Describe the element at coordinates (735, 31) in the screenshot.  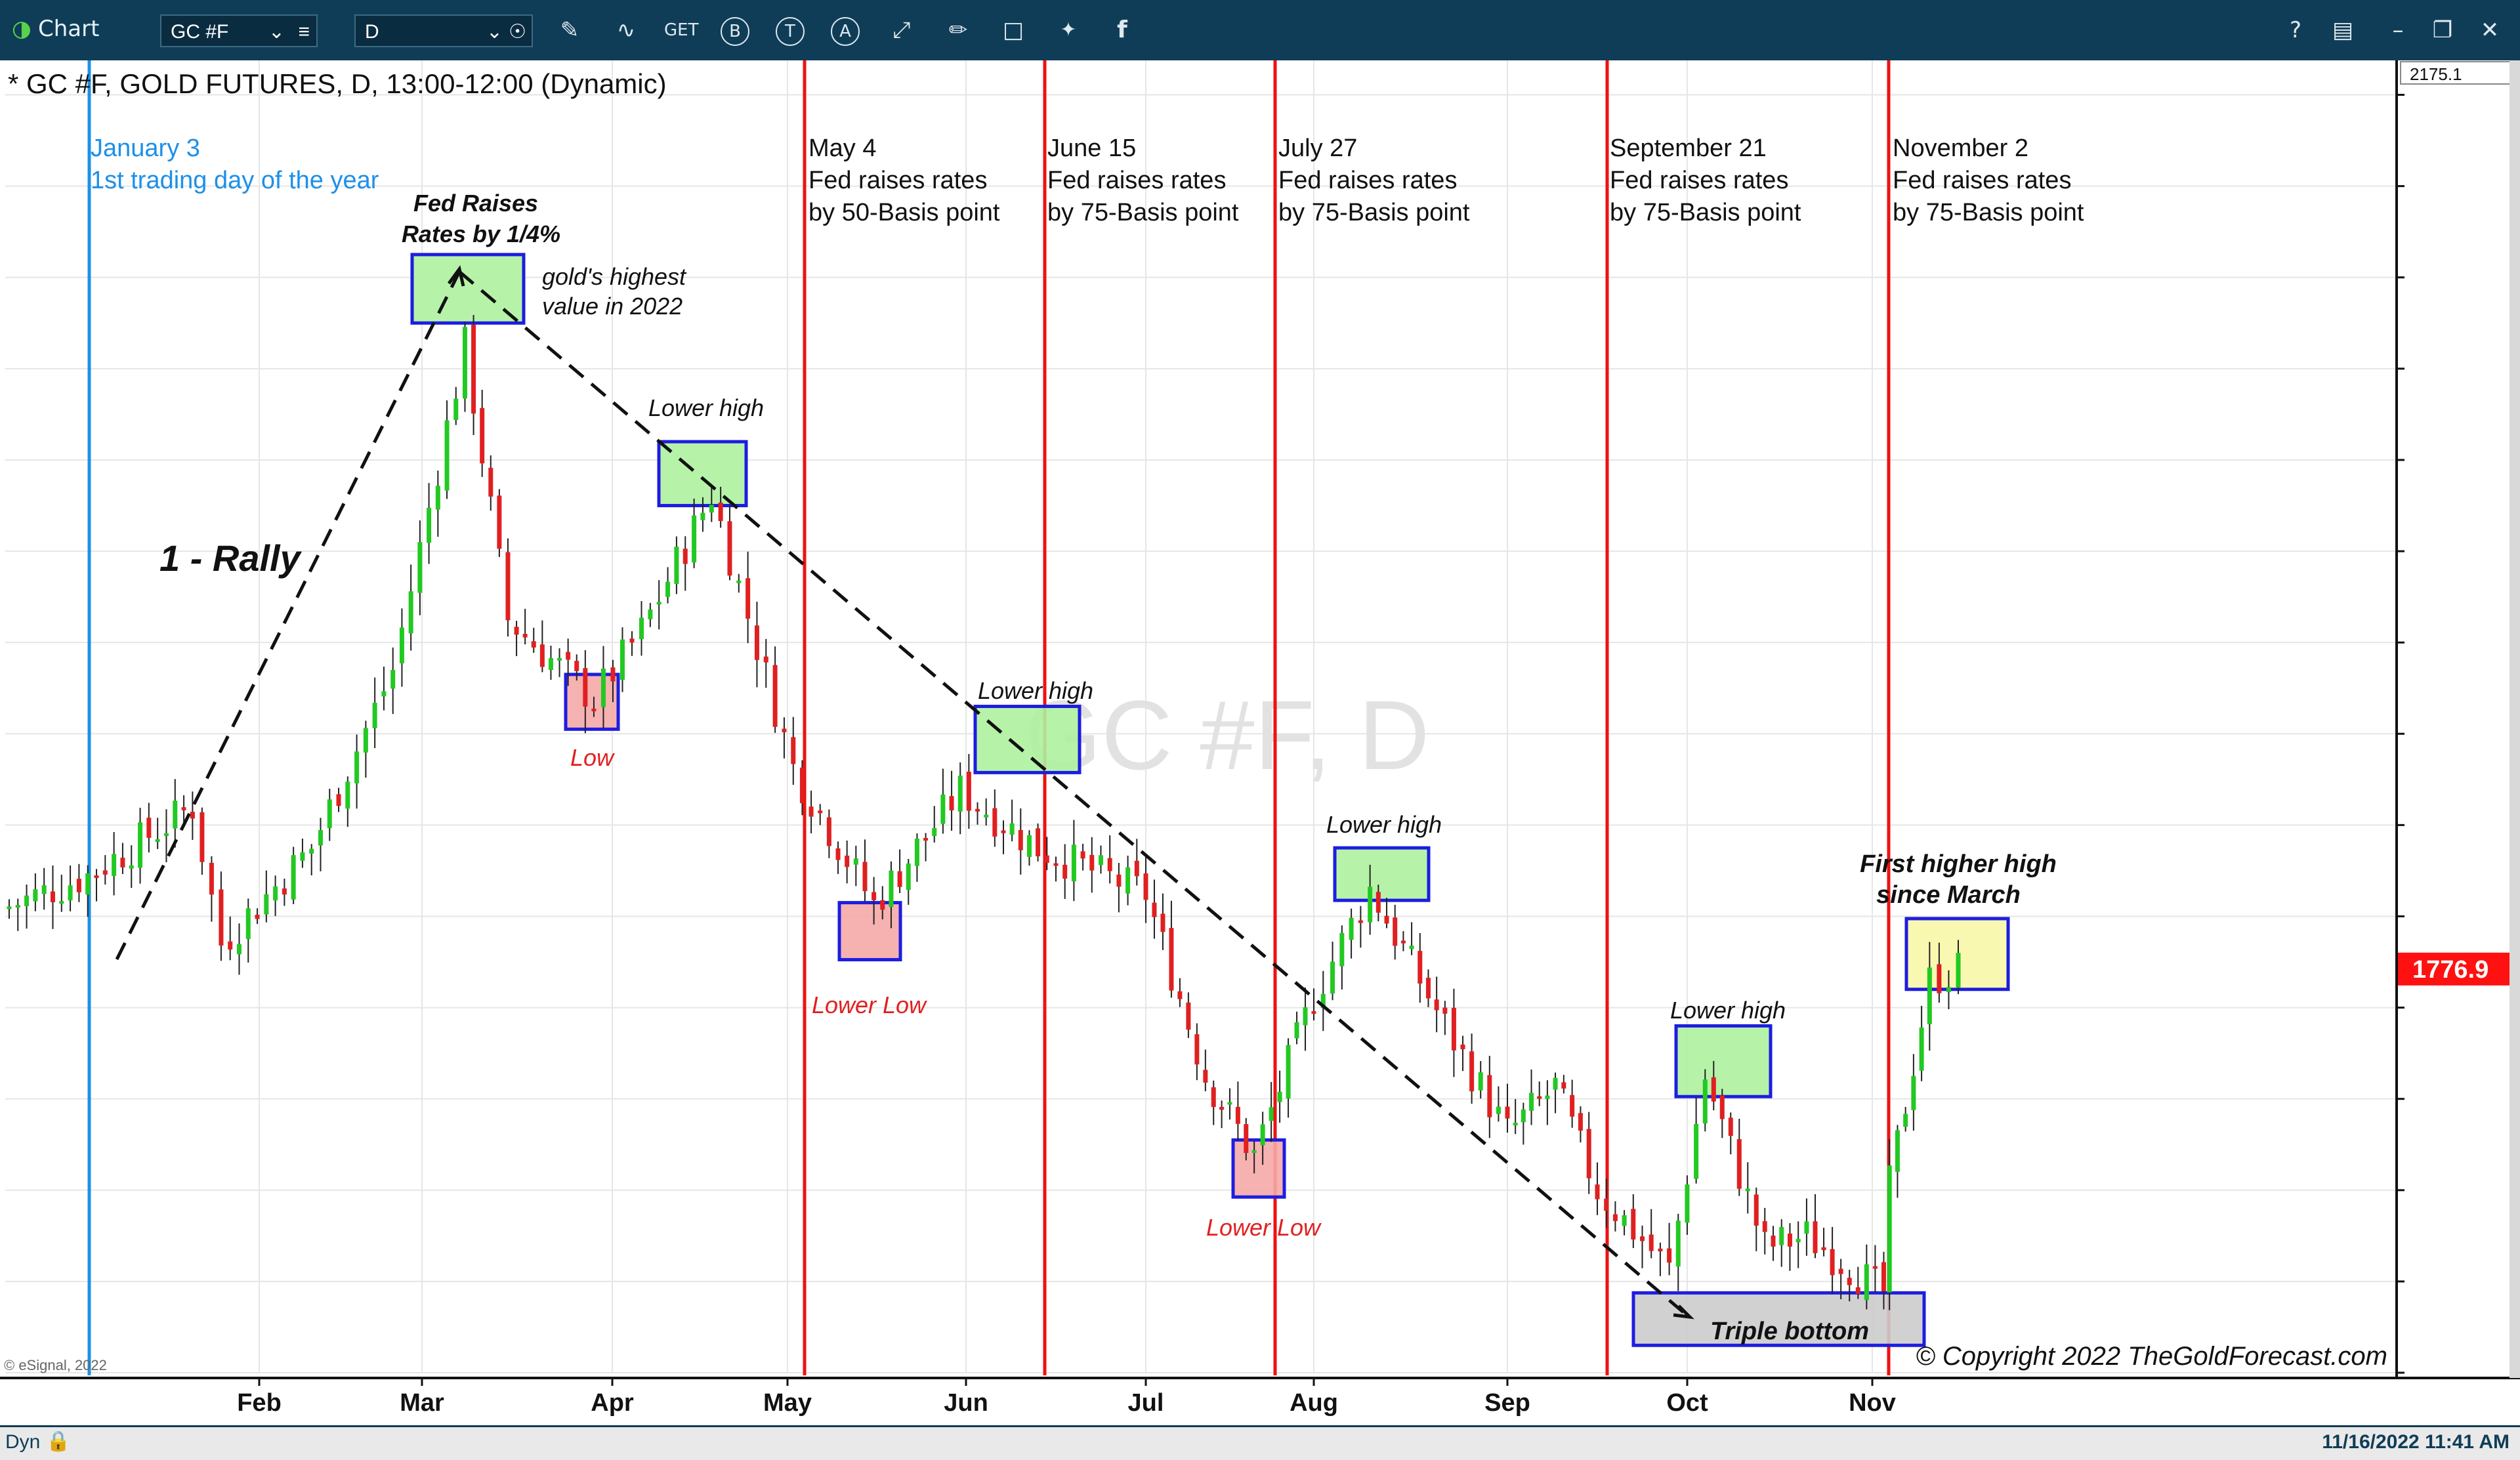
I see `b-icon: B` at that location.